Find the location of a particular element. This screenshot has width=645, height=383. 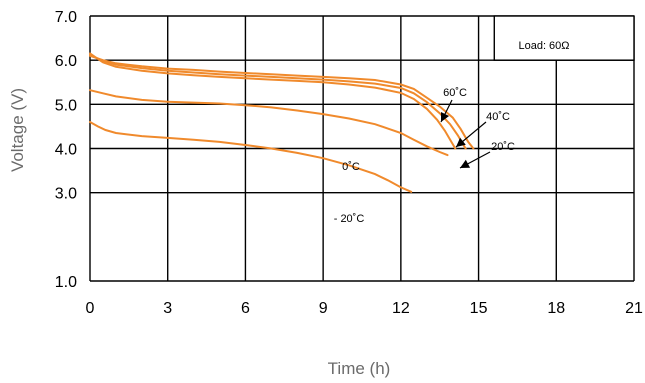

series-label-2: 20˚C is located at coordinates (503, 147).